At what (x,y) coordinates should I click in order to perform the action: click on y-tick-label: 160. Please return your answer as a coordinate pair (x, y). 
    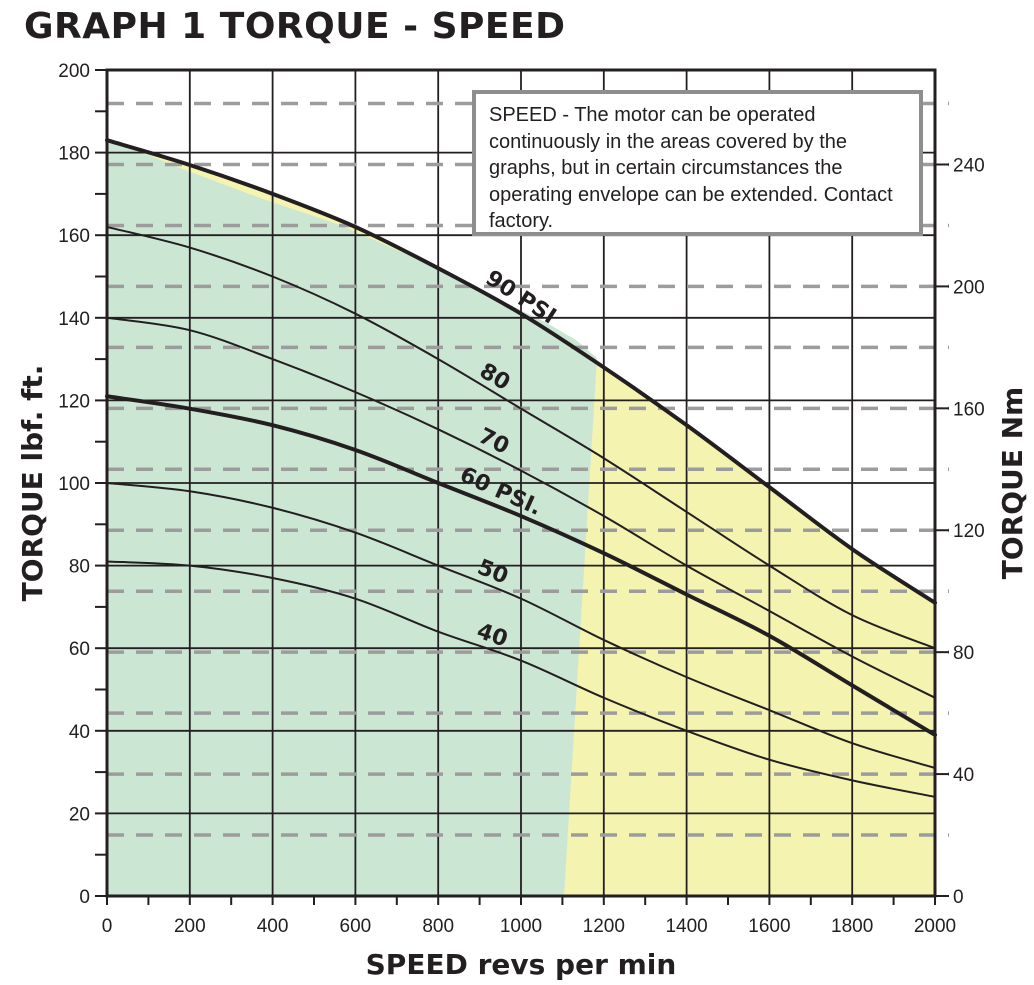
    Looking at the image, I should click on (74, 236).